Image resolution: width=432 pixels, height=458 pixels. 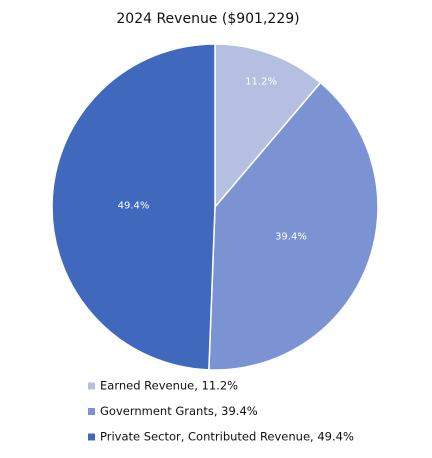 I want to click on chart-title: 2024 Revenue ($901,229), so click(x=207, y=19).